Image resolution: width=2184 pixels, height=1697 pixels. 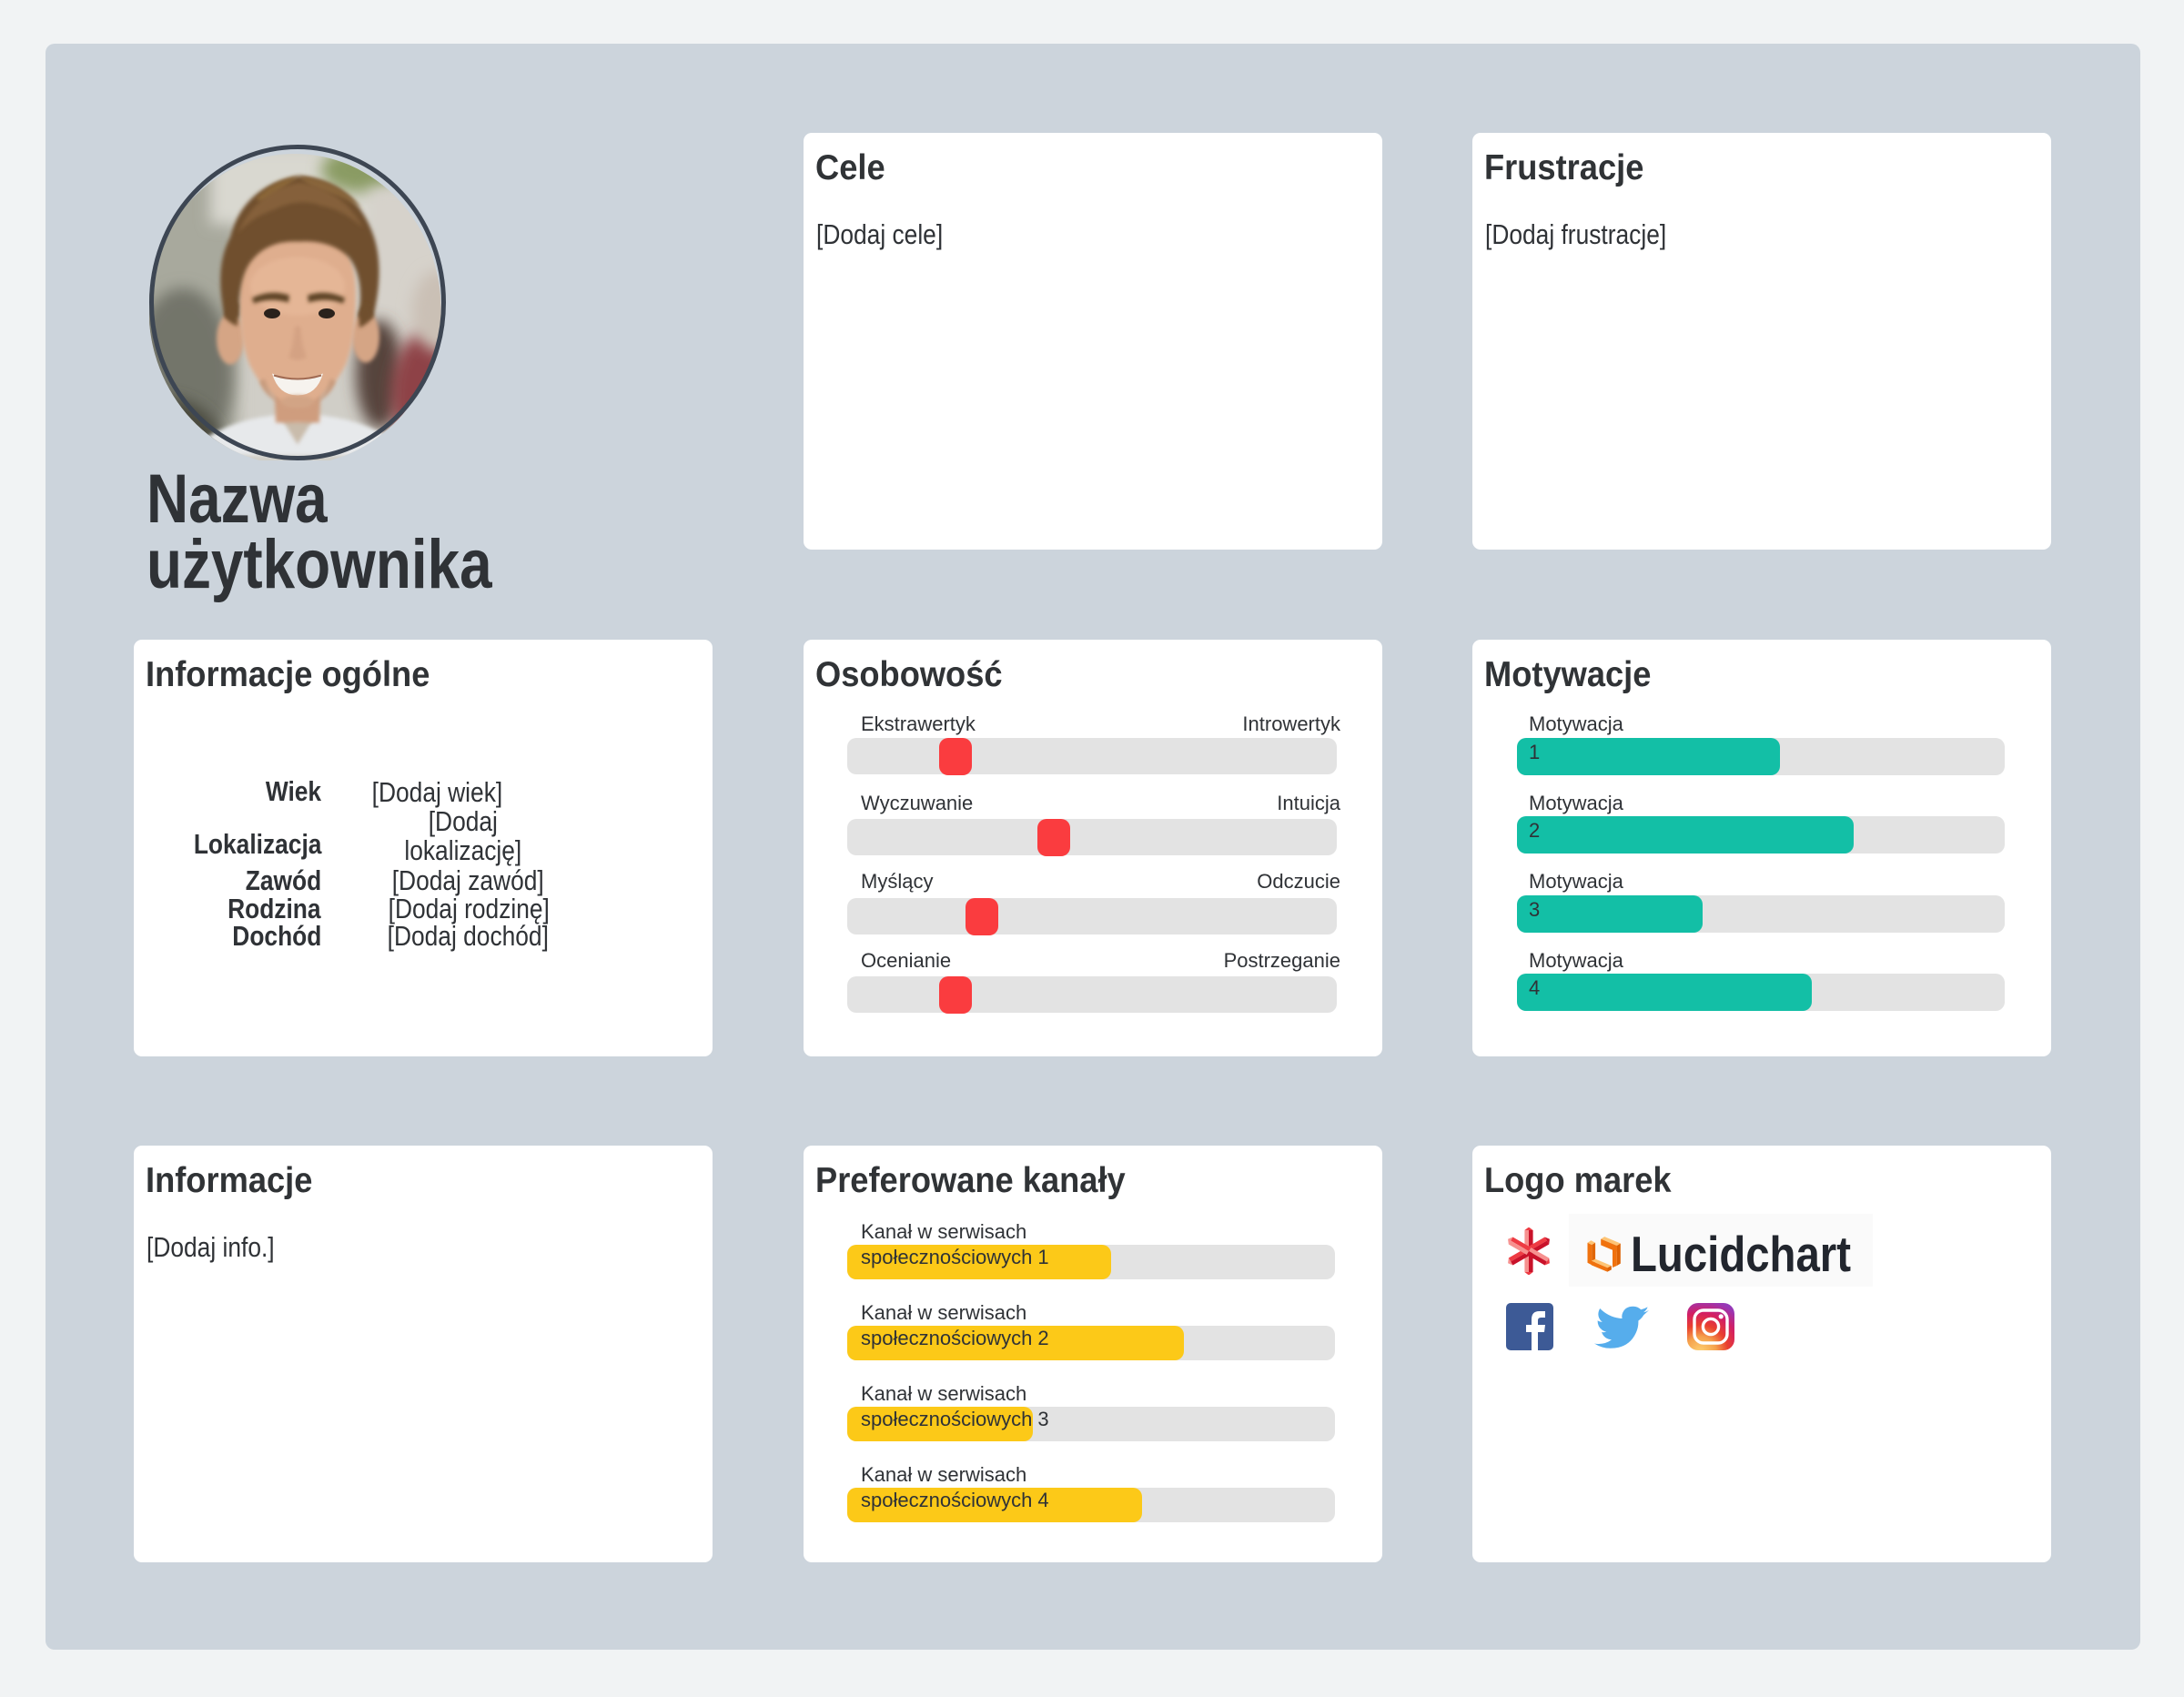 I want to click on svg-text: Lucidchart, so click(x=1741, y=1253).